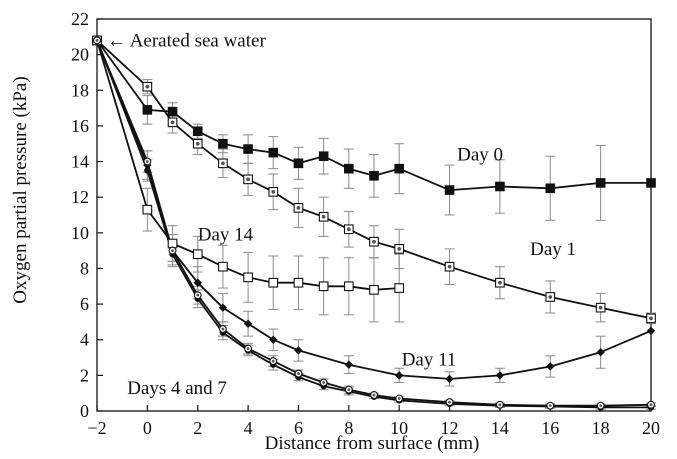 The width and height of the screenshot is (677, 459). I want to click on y-tick-label: 14, so click(80, 162).